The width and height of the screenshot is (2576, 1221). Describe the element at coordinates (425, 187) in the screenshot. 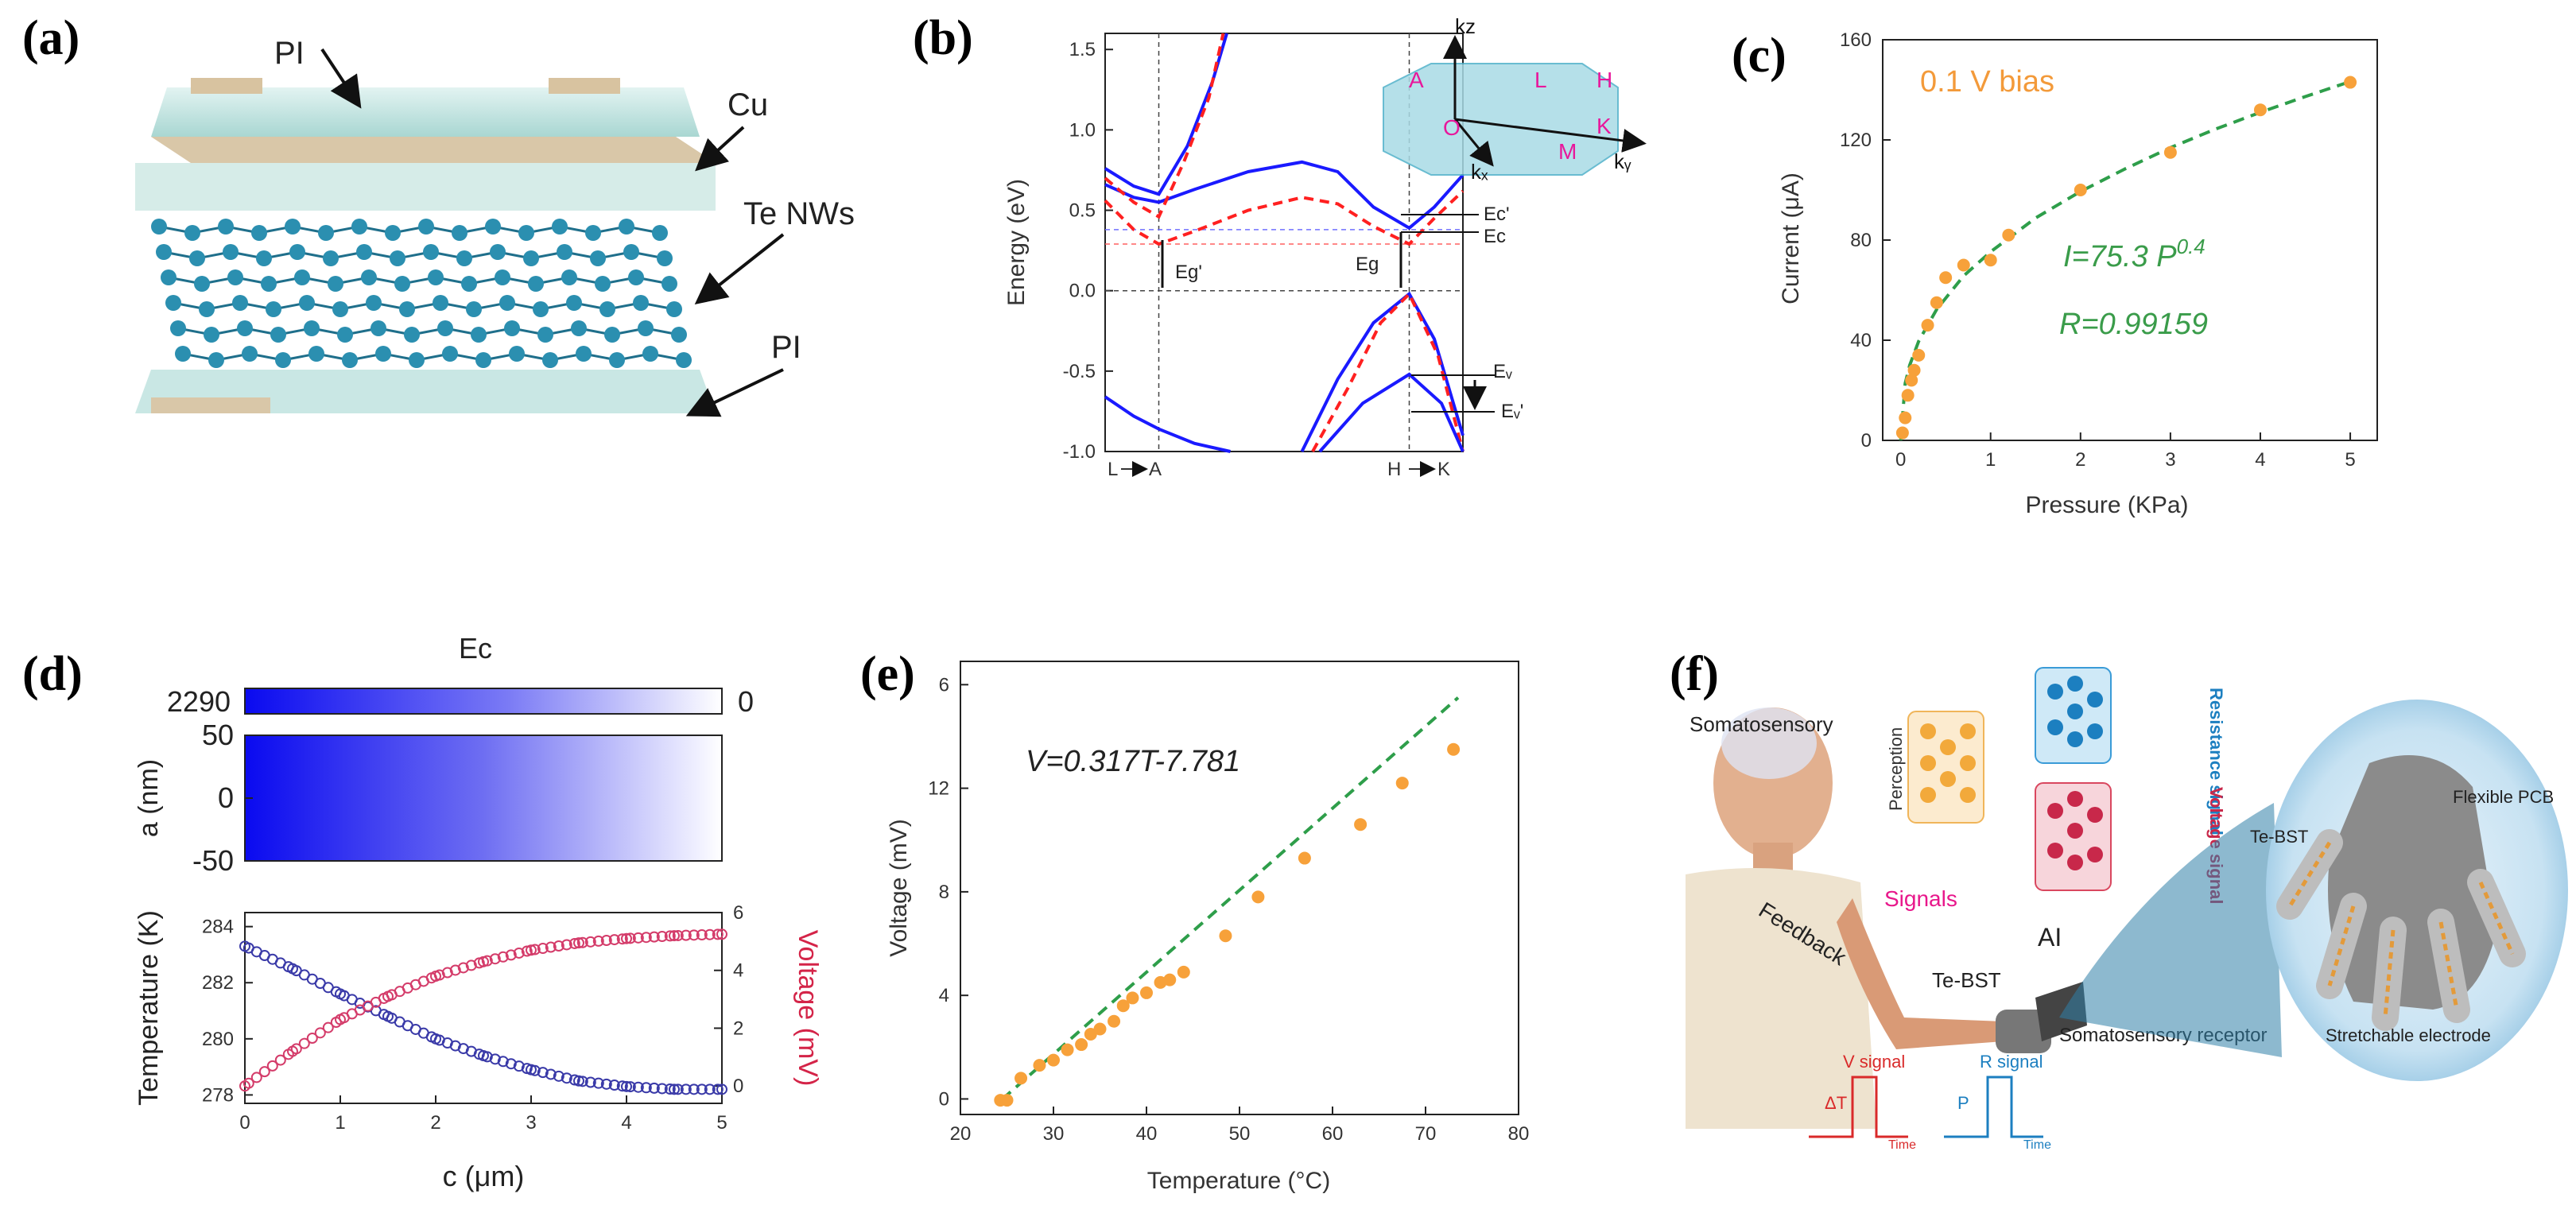

I see `top-pi-layer` at that location.